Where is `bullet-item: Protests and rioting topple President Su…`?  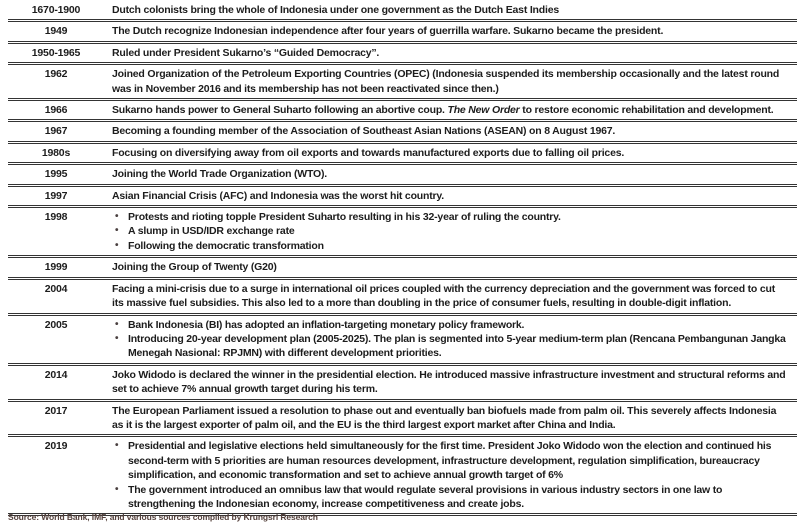
bullet-item: Protests and rioting topple President Su… is located at coordinates (449, 217).